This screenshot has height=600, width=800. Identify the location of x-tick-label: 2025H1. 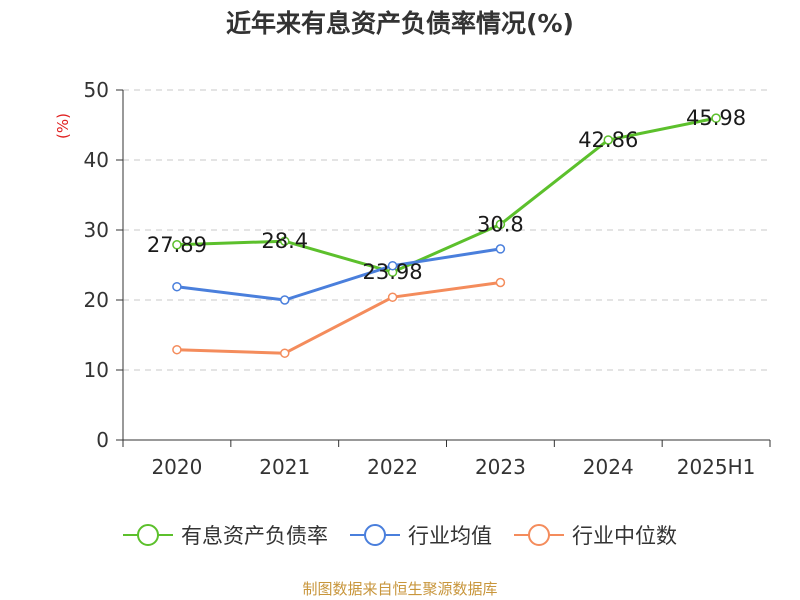
(716, 467).